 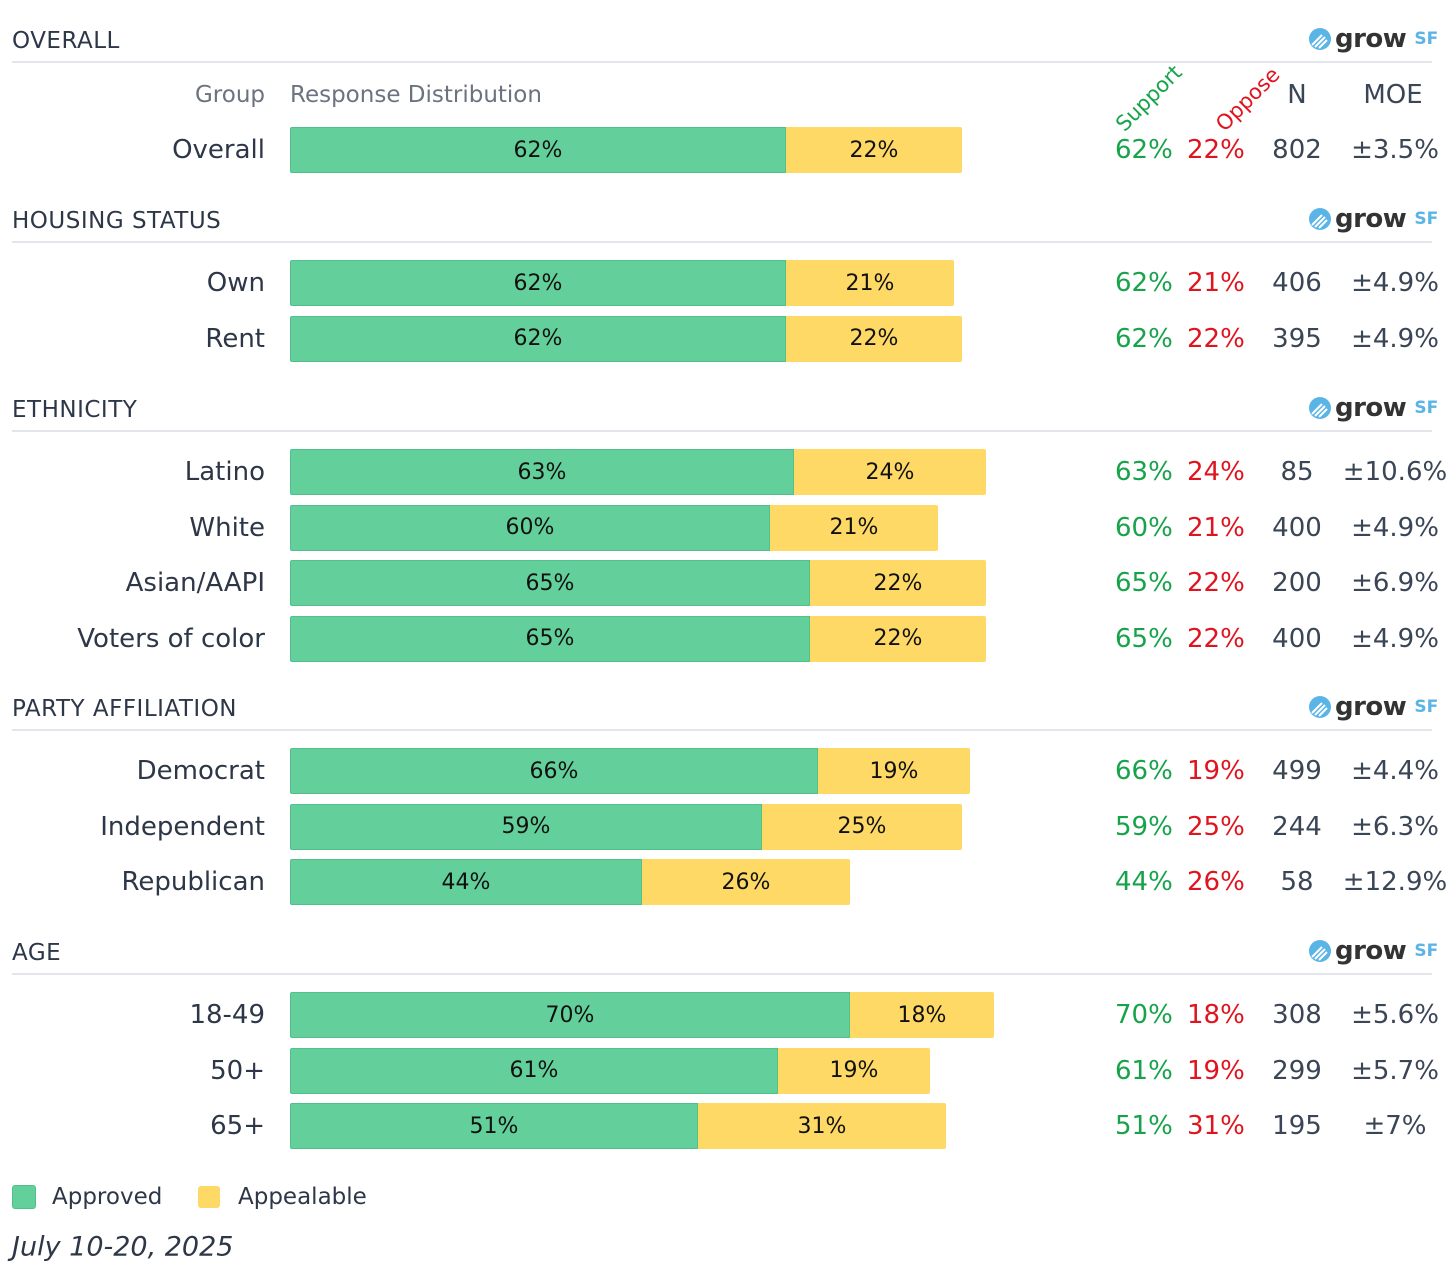 What do you see at coordinates (227, 1015) in the screenshot?
I see `group-label: 18-49` at bounding box center [227, 1015].